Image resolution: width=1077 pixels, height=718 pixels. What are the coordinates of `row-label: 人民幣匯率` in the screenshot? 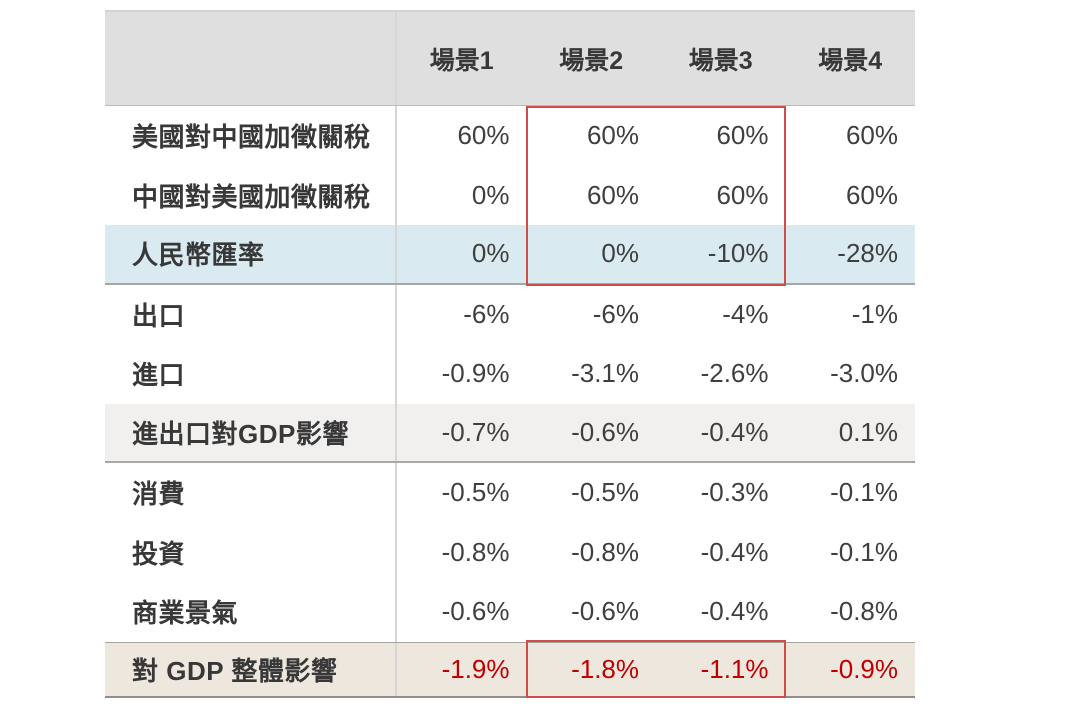 It's located at (251, 254).